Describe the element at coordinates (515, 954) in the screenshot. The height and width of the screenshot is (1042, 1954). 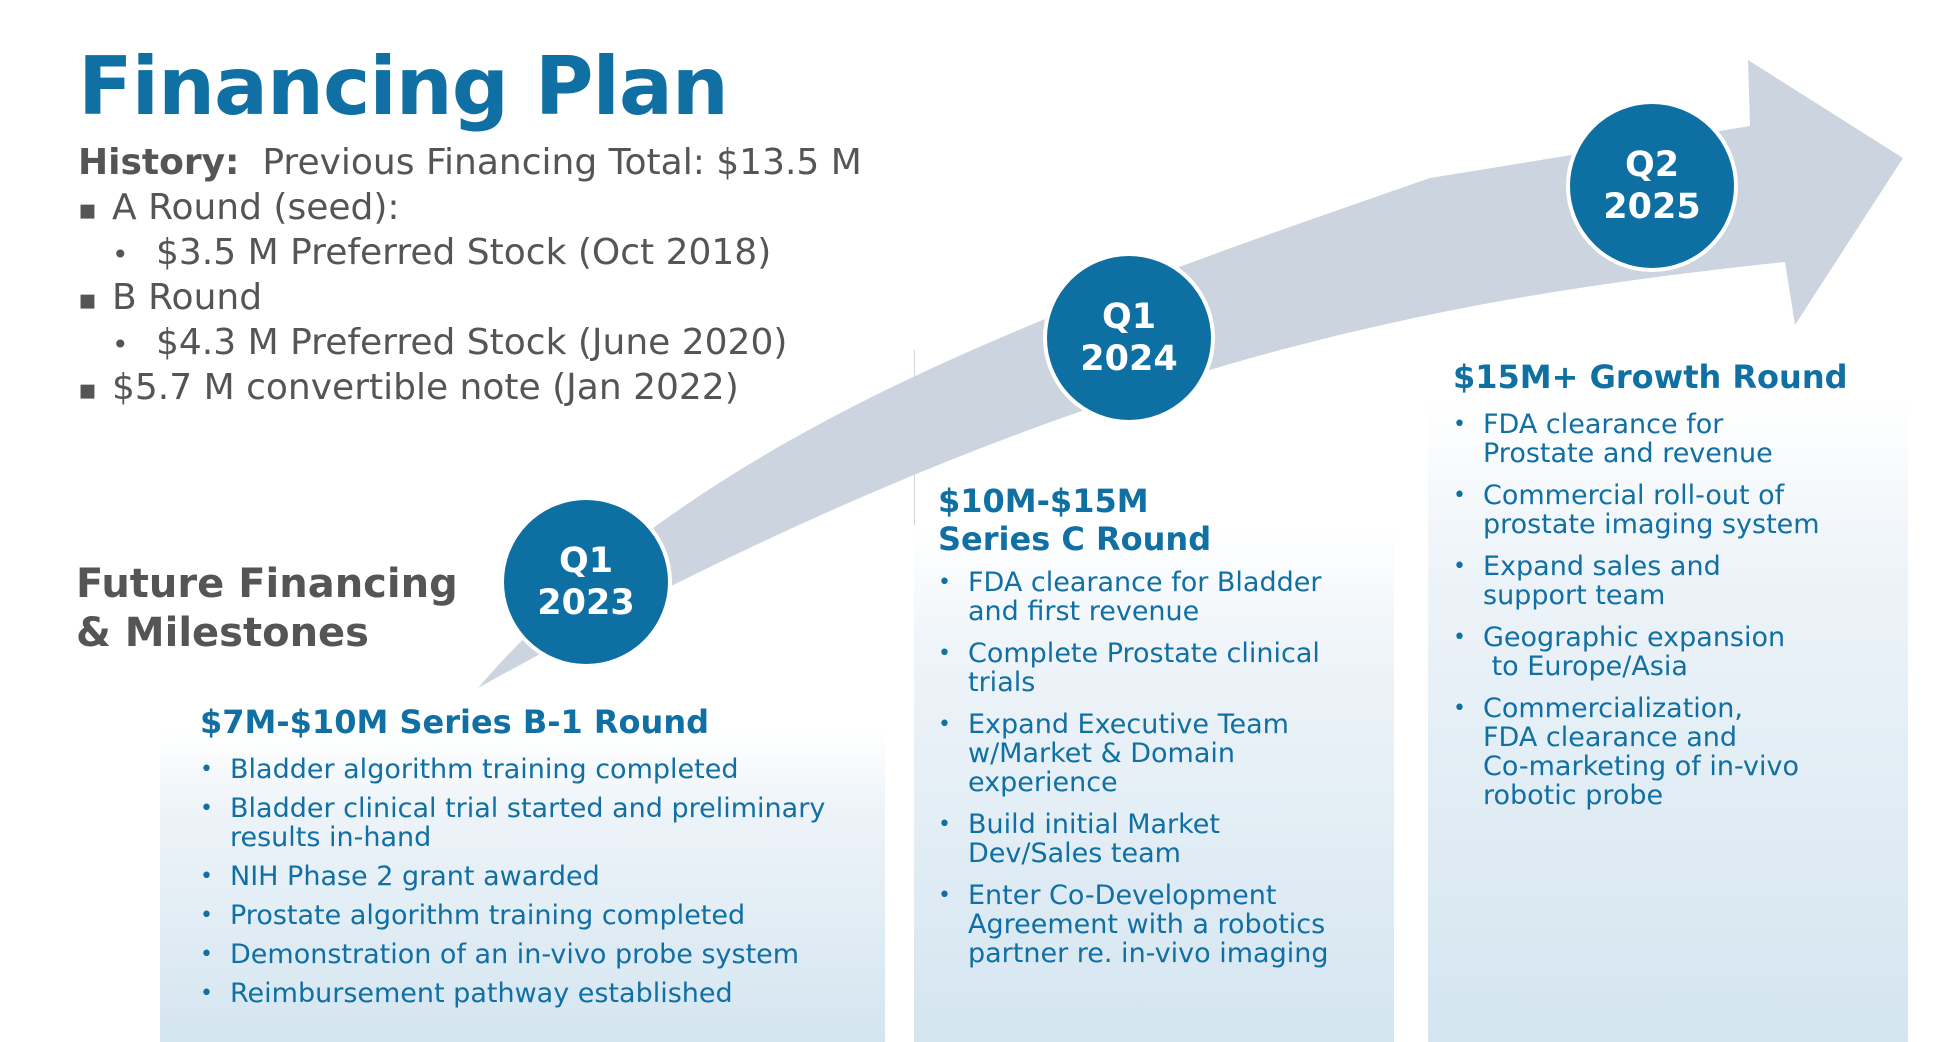
I see `milestone-bullet-line: Demonstration of an in-vivo probe system` at that location.